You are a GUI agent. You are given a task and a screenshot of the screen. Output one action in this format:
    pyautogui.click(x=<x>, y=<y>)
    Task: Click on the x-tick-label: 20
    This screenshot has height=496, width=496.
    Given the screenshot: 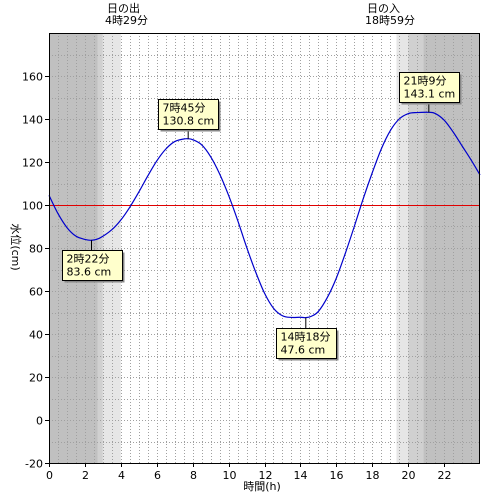 What is the action you would take?
    pyautogui.click(x=409, y=475)
    